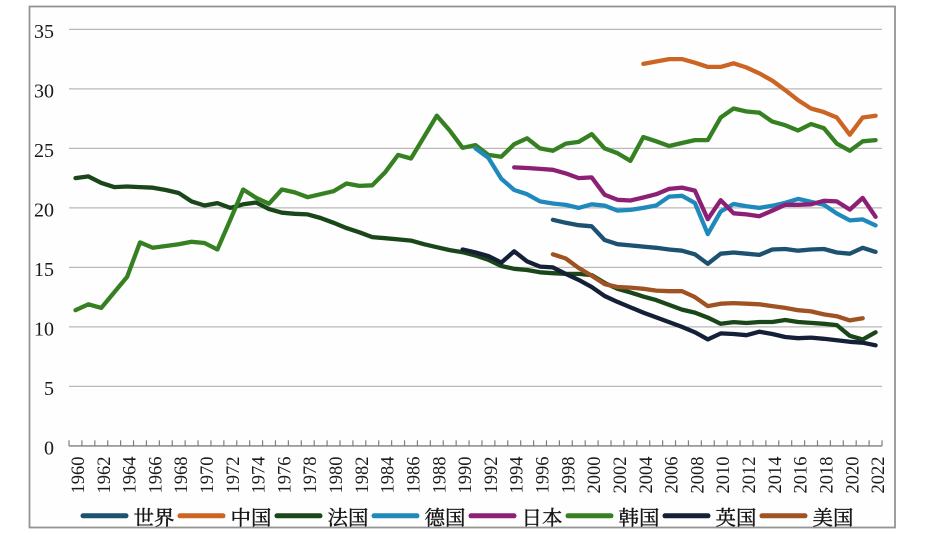 This screenshot has width=931, height=555. I want to click on svg-text: 2000, so click(595, 475).